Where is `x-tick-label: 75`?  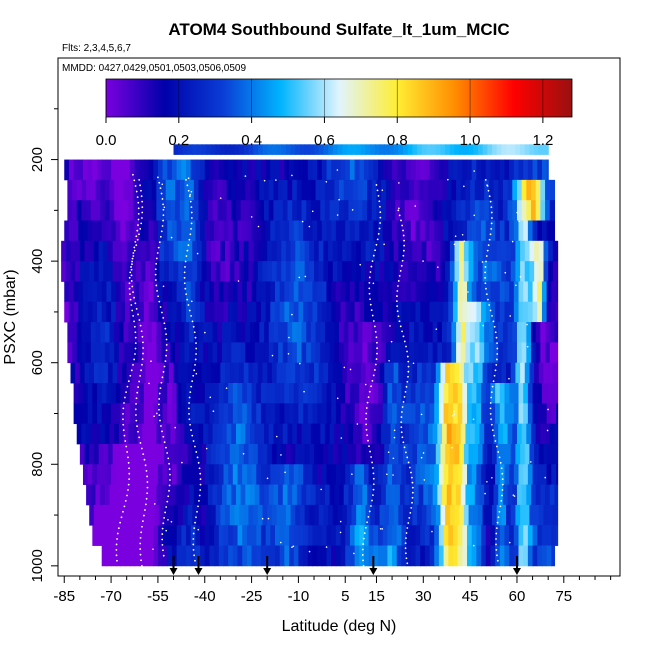
x-tick-label: 75 is located at coordinates (563, 596).